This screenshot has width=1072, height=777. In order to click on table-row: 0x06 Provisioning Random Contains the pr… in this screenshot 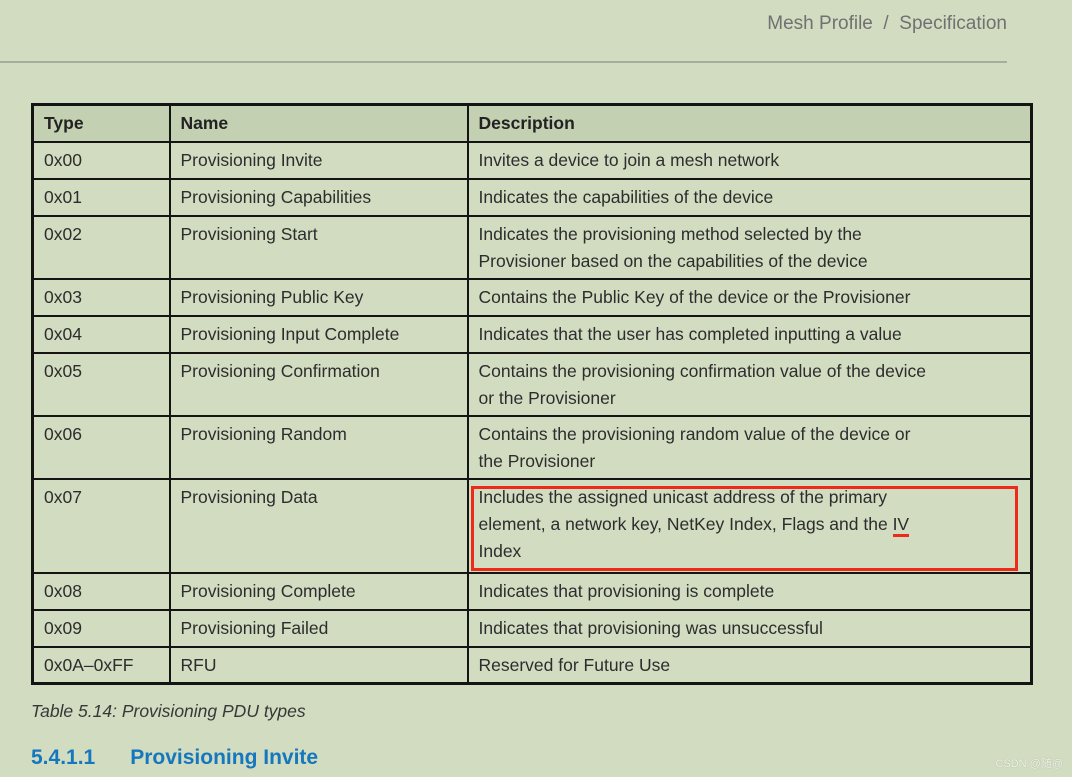, I will do `click(532, 447)`.